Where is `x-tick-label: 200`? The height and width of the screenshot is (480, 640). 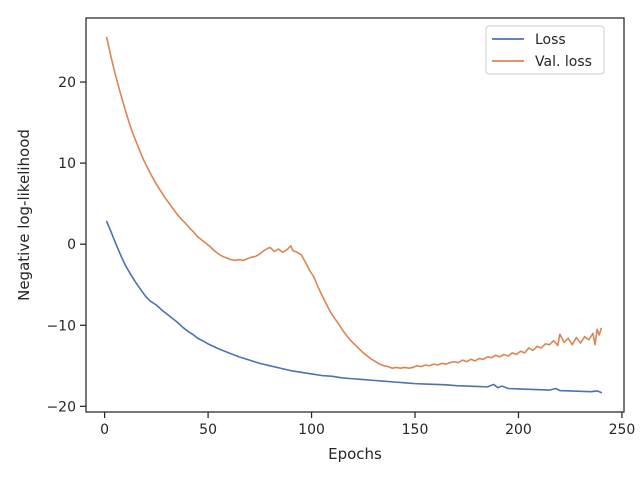 x-tick-label: 200 is located at coordinates (518, 430).